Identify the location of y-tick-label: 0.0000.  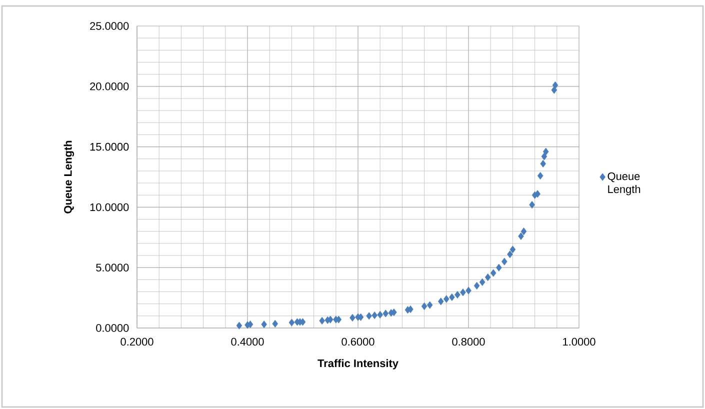
(112, 328).